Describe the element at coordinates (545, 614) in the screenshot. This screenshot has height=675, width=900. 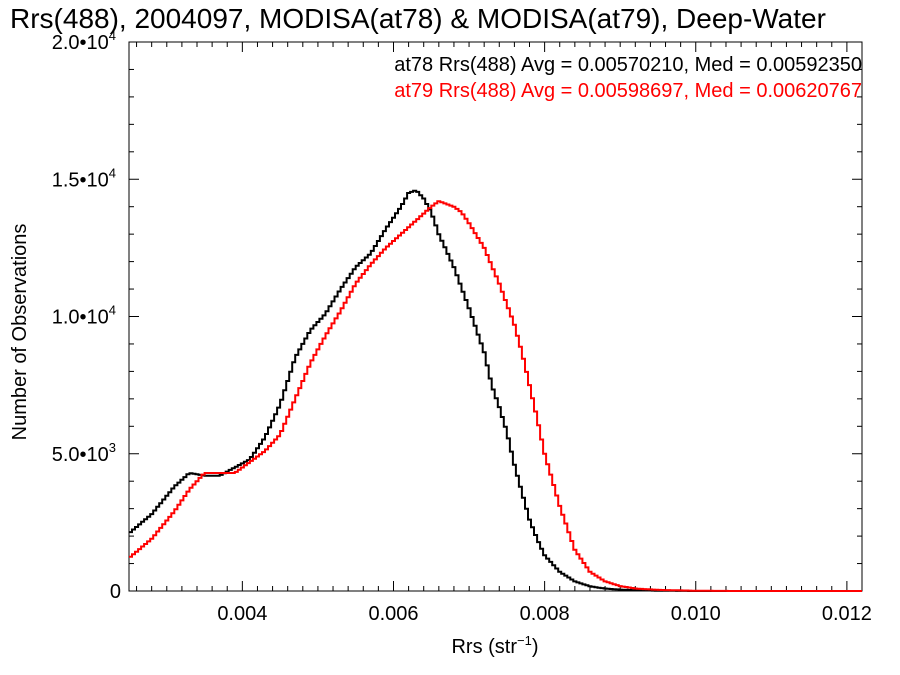
I see `x-tick-label: 0.008` at that location.